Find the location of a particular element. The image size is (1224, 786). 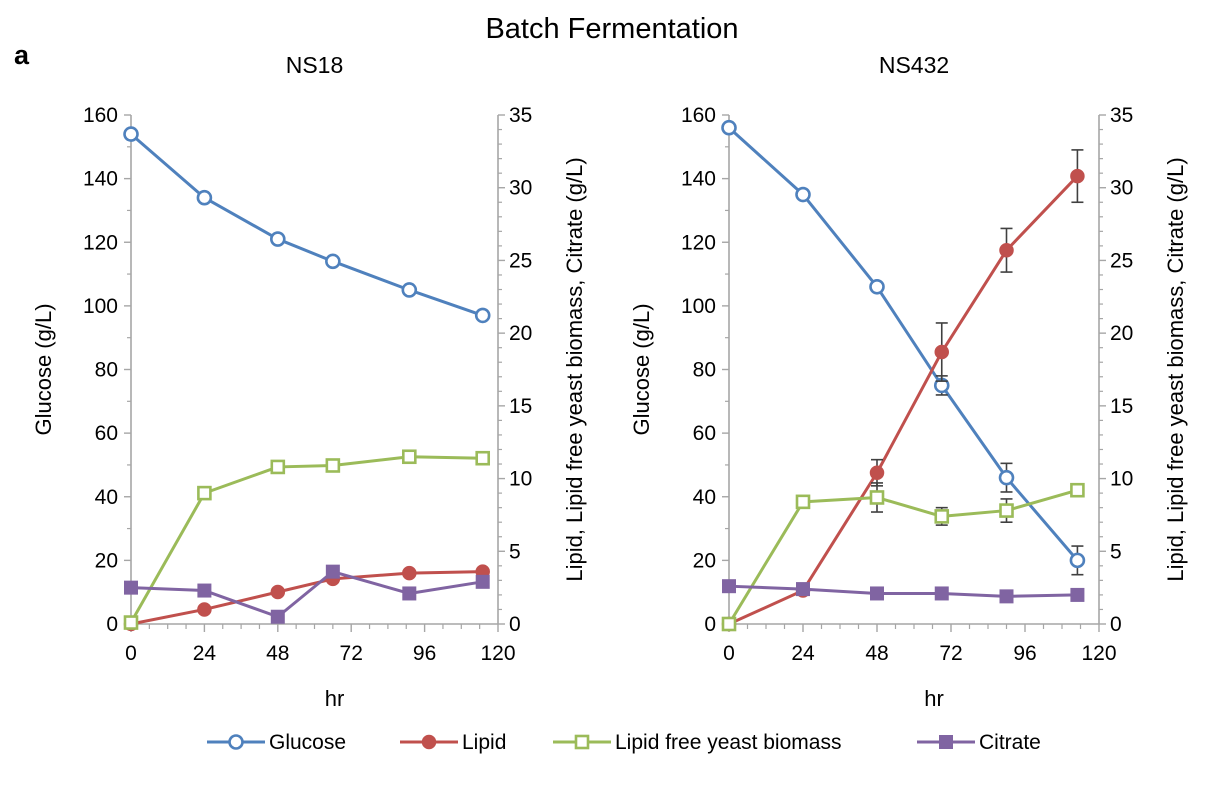

legend-item-citrate: Citrate is located at coordinates (979, 742).